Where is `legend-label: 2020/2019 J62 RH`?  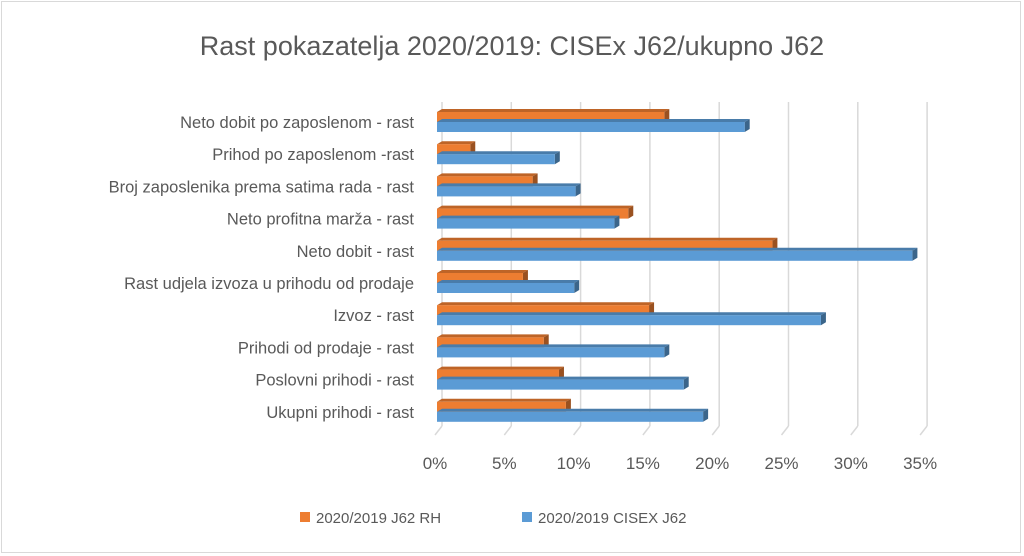 legend-label: 2020/2019 J62 RH is located at coordinates (378, 518).